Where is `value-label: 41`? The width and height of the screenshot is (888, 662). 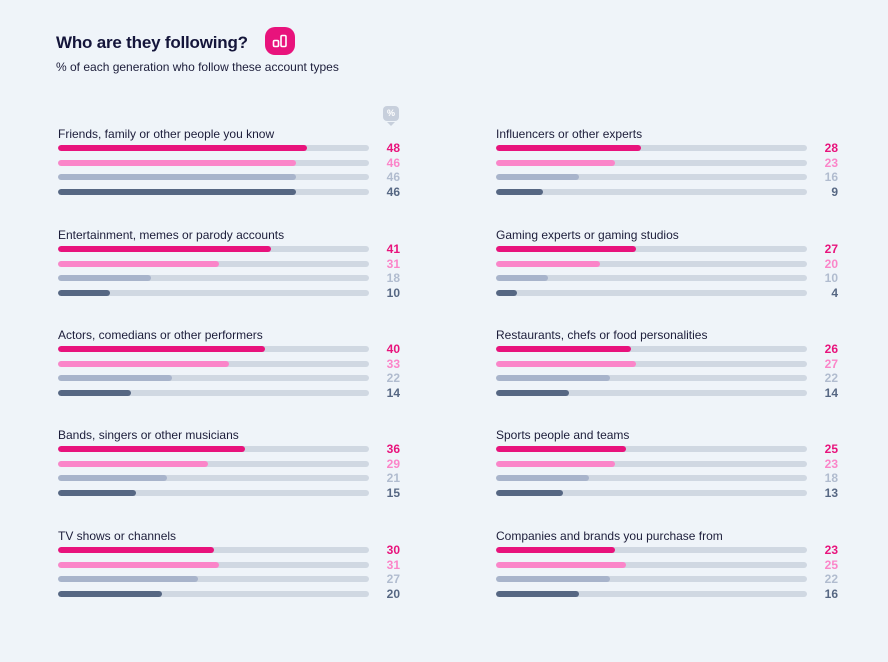
value-label: 41 is located at coordinates (393, 249).